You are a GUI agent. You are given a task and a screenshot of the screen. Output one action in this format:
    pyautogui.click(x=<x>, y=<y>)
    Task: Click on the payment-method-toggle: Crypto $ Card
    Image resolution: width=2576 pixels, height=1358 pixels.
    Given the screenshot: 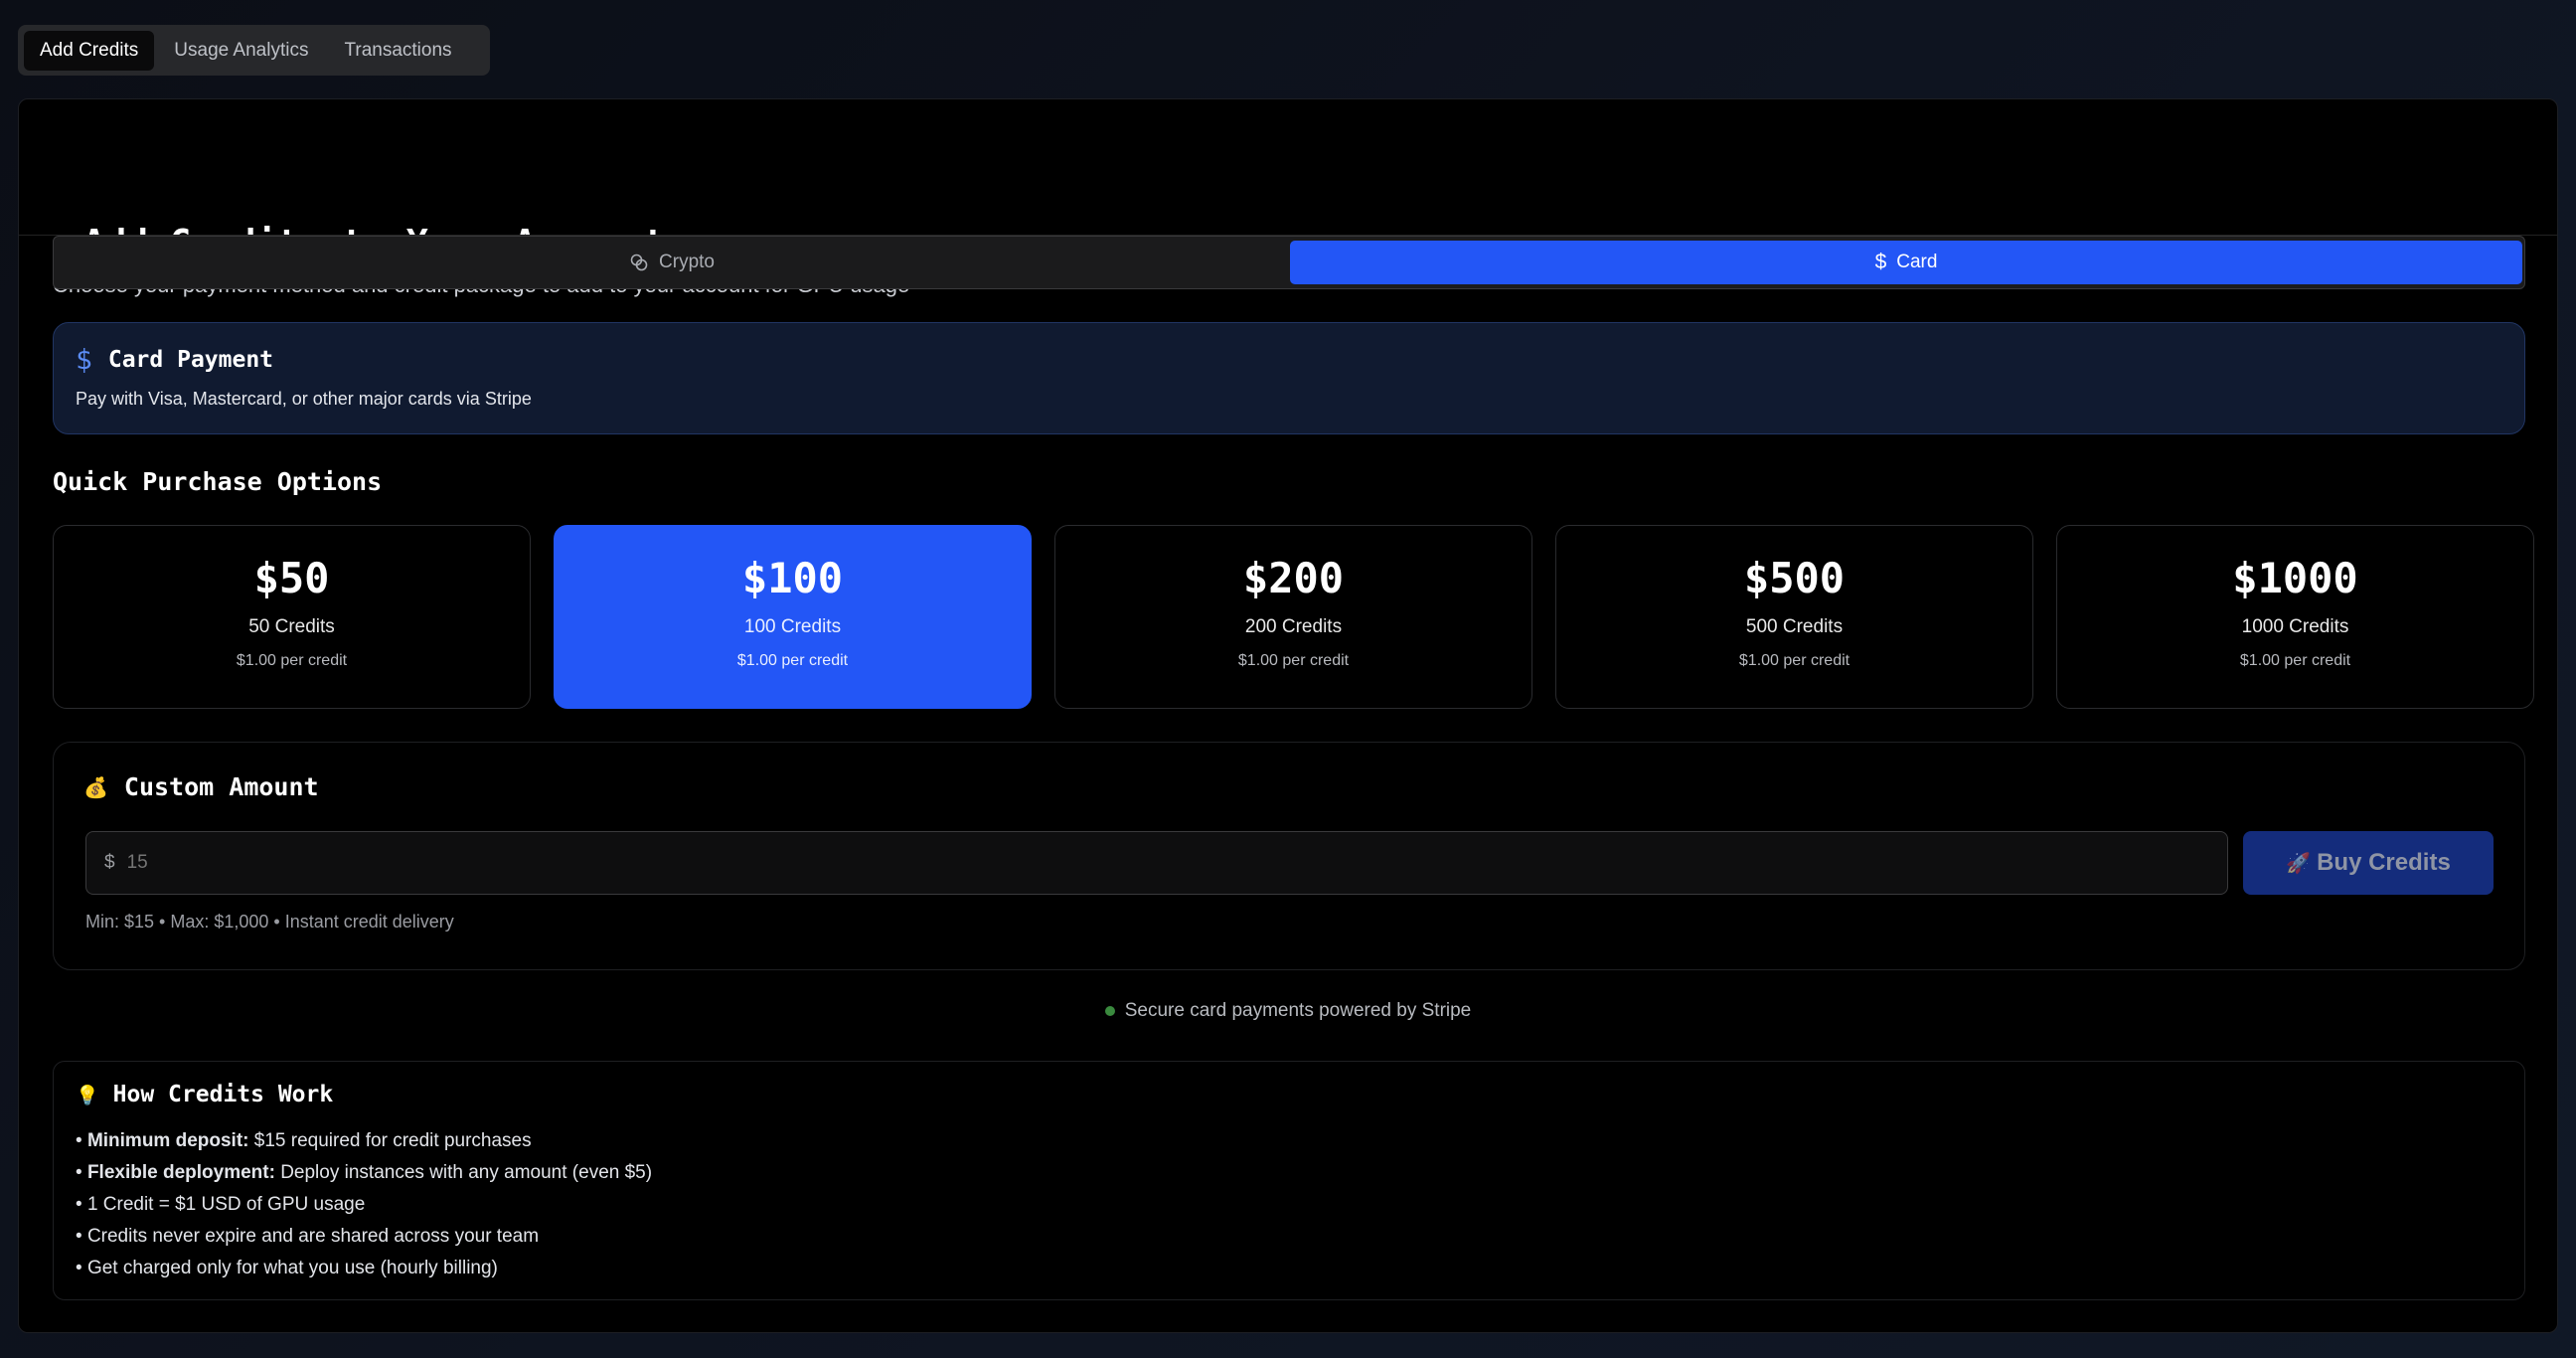 What is the action you would take?
    pyautogui.click(x=1289, y=262)
    